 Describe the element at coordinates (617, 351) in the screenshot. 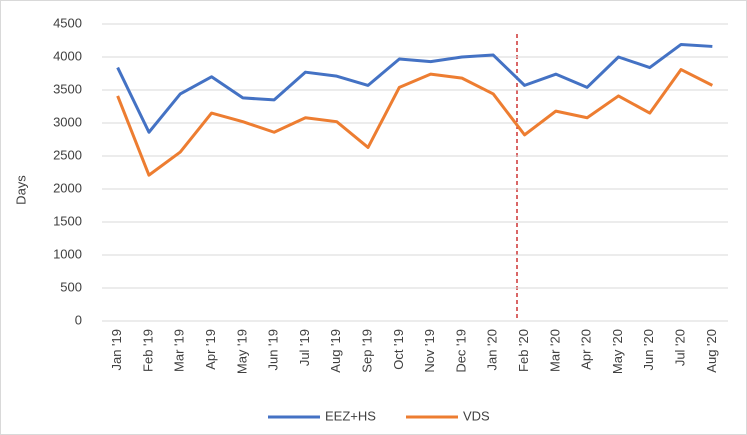

I see `x-tick-label: May '20` at that location.